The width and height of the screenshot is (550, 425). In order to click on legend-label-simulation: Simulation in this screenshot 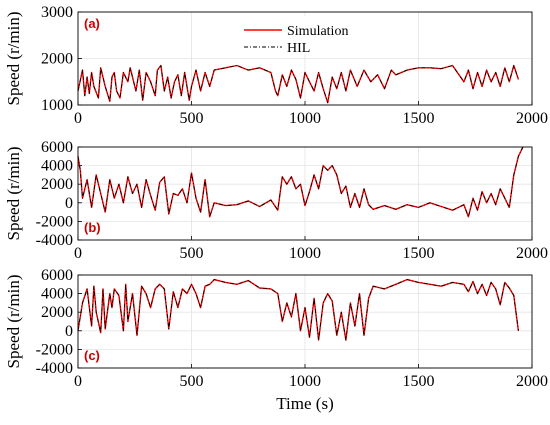, I will do `click(317, 31)`.